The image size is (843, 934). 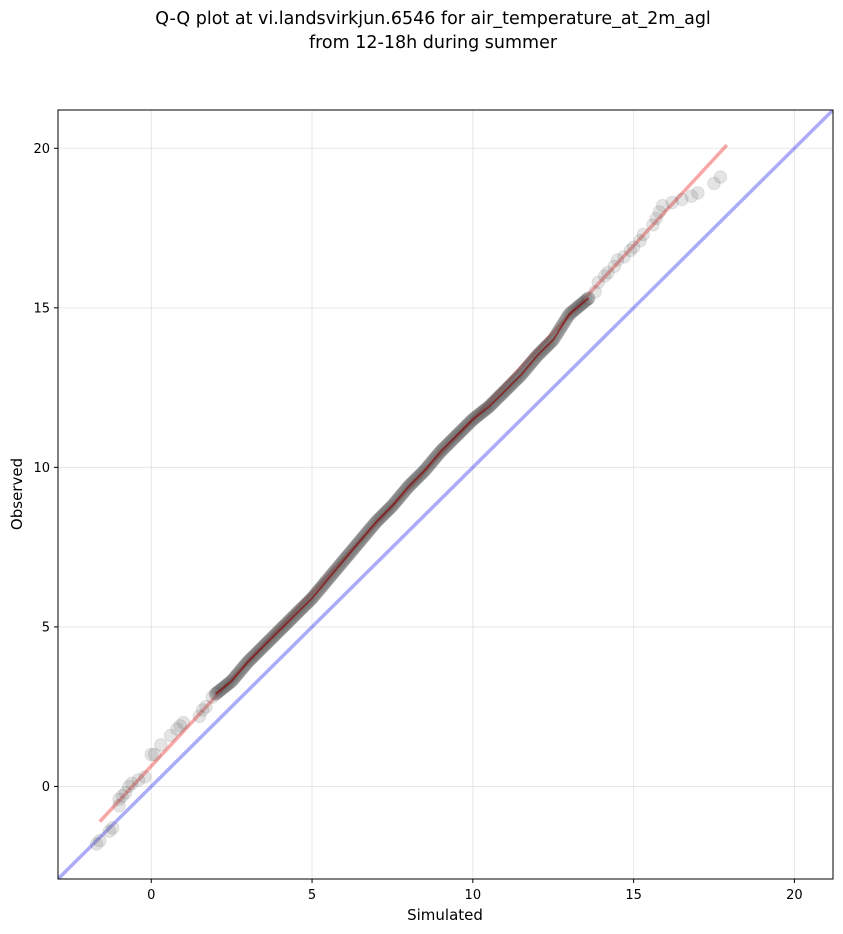 I want to click on chart-title-line-2: from 12-18h during summer, so click(x=433, y=43).